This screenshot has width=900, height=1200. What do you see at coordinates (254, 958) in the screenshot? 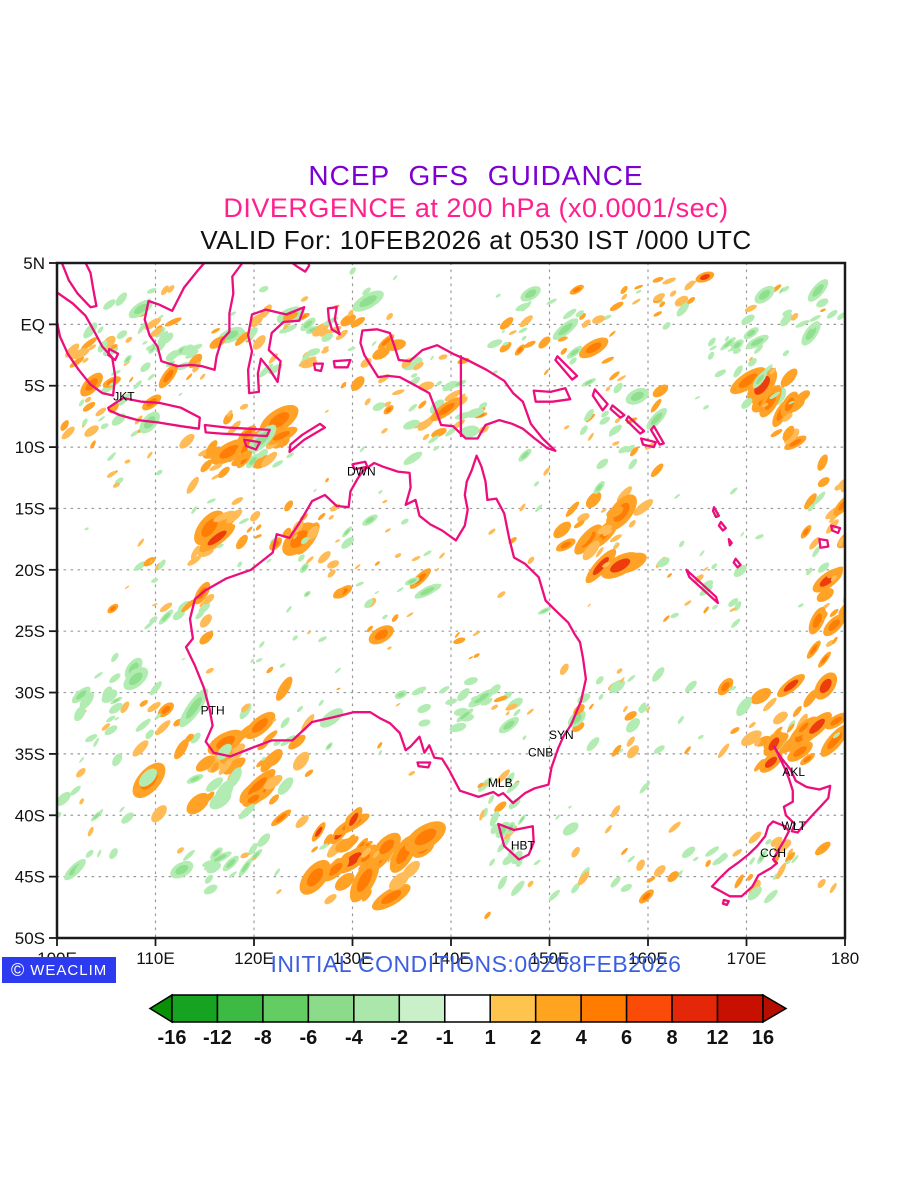
I see `lon-tick-label: 120E` at bounding box center [254, 958].